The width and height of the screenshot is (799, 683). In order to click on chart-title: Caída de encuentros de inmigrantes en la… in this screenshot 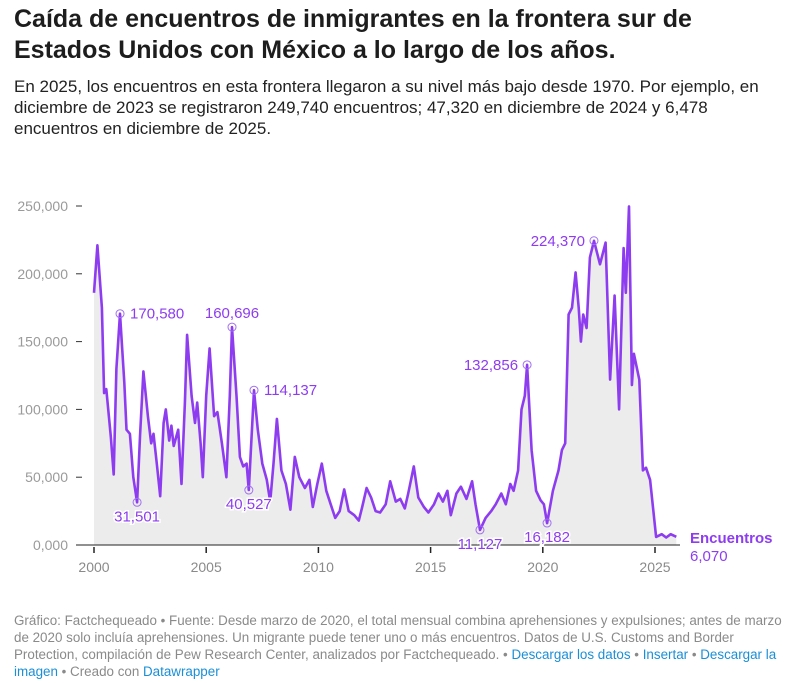, I will do `click(353, 34)`.